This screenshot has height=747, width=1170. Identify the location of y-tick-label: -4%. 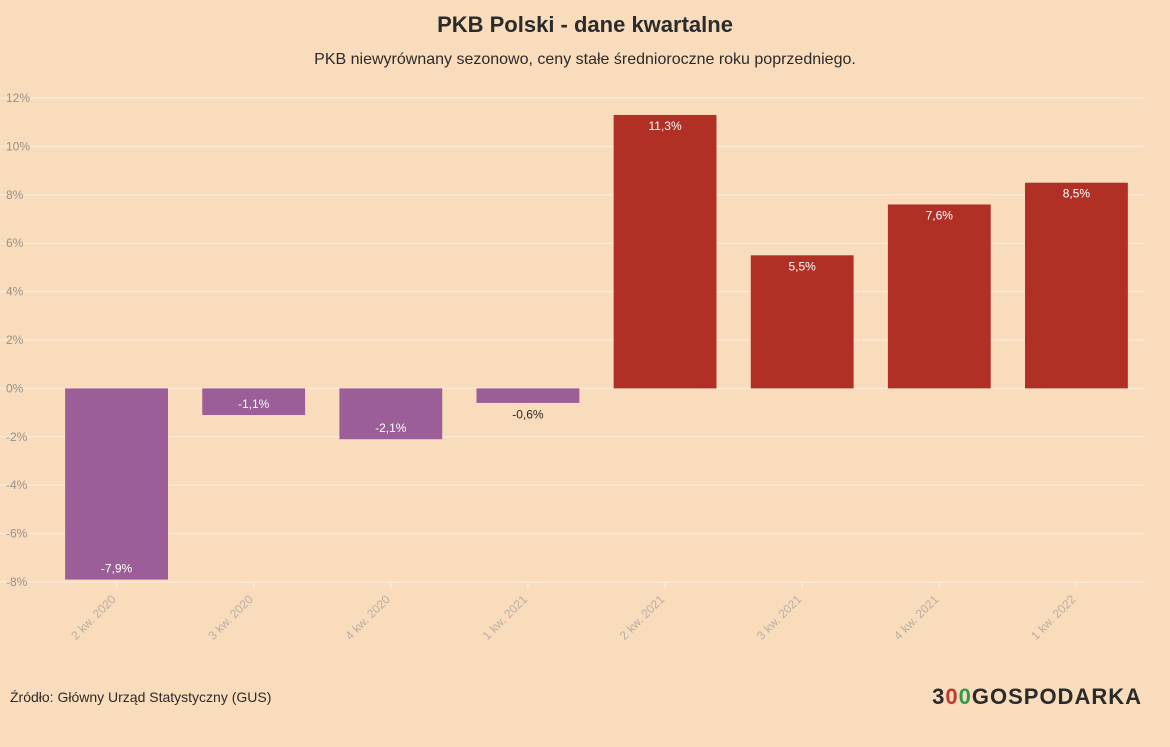
(17, 485).